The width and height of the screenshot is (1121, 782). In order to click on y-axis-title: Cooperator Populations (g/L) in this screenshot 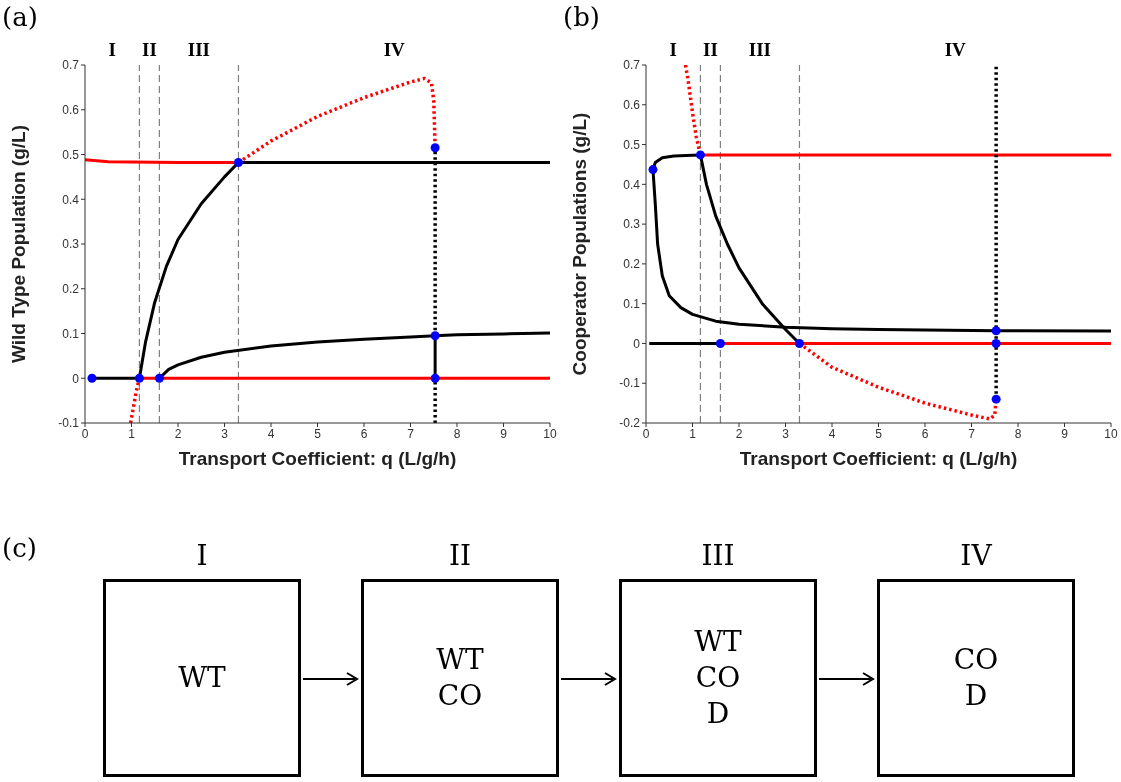, I will do `click(579, 244)`.